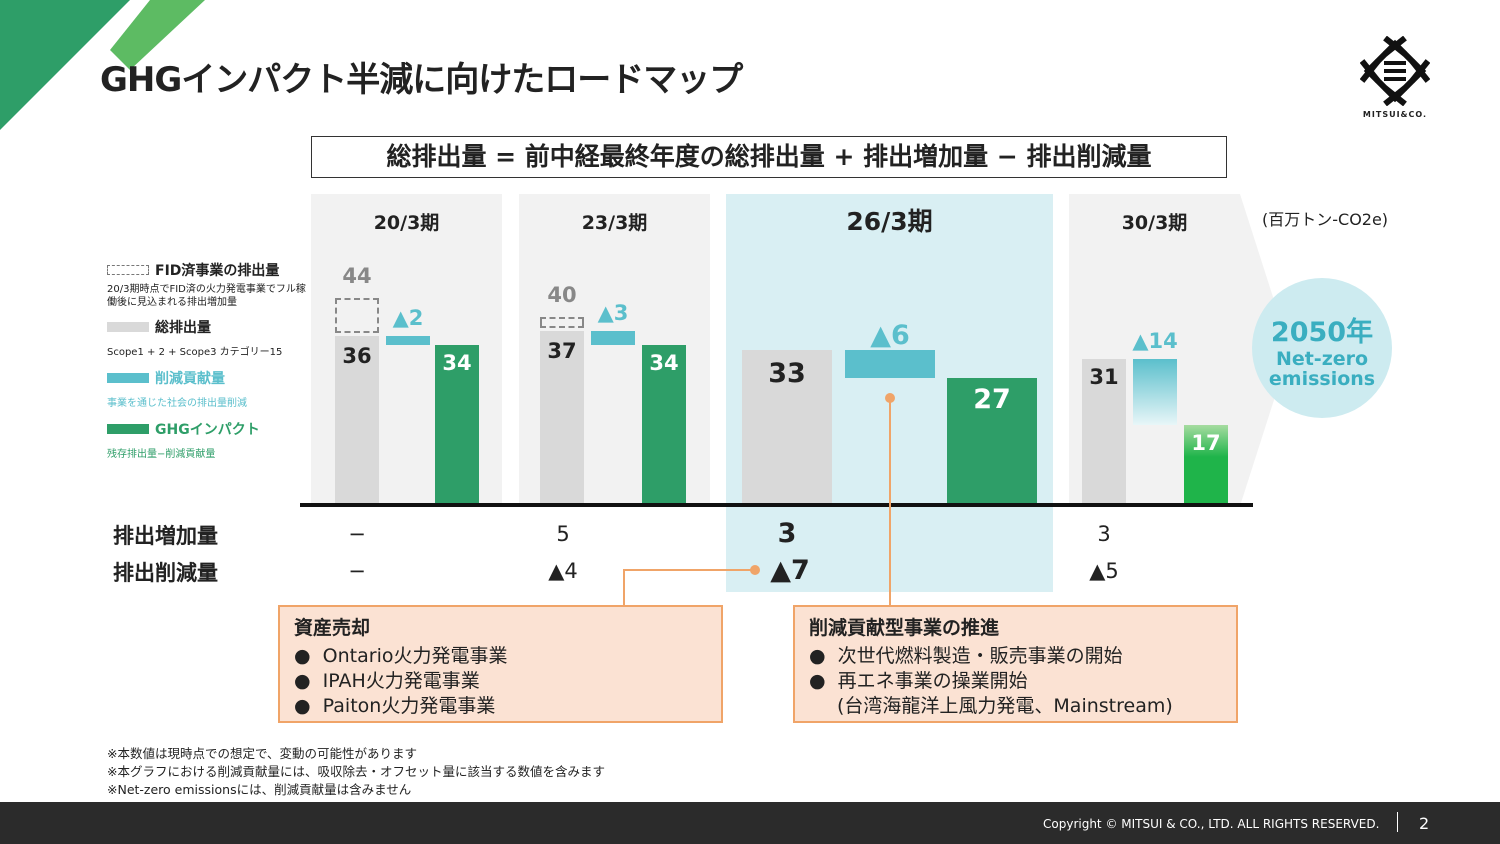  What do you see at coordinates (357, 571) in the screenshot?
I see `reduction-value: −` at bounding box center [357, 571].